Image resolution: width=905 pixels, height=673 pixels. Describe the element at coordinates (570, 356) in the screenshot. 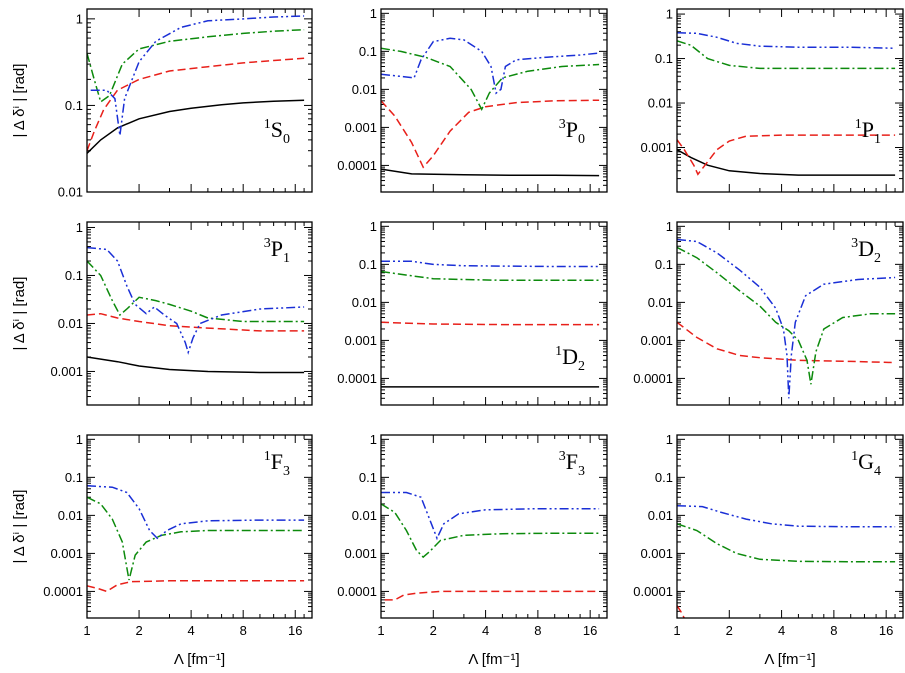

I see `label-letter: D` at that location.